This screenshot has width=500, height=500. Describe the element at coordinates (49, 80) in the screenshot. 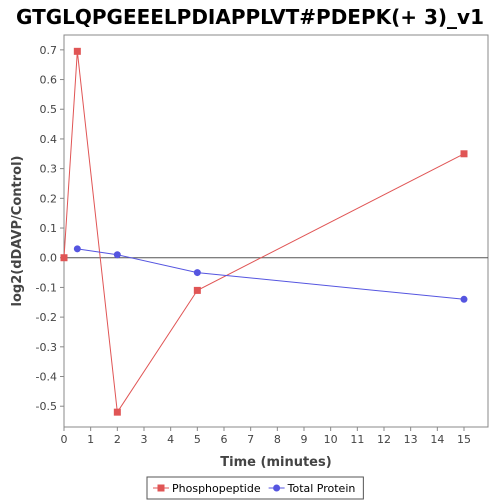

I see `y-tick-label: 0.6` at that location.